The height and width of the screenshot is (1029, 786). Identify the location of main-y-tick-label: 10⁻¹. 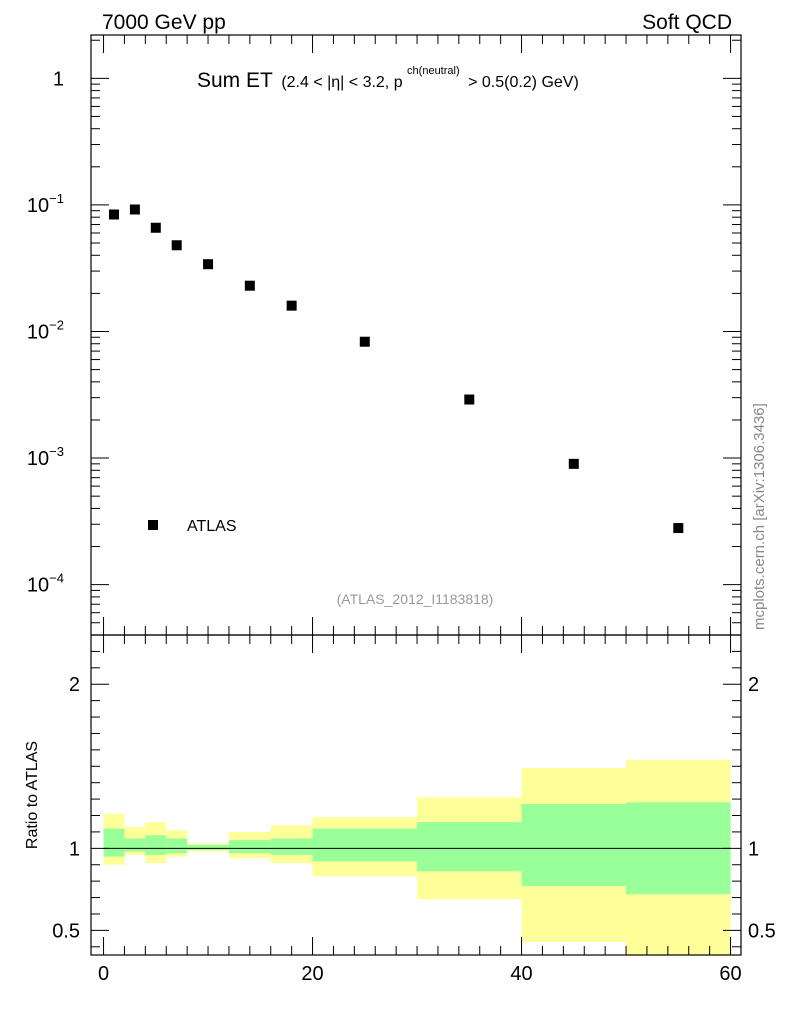
(45, 204).